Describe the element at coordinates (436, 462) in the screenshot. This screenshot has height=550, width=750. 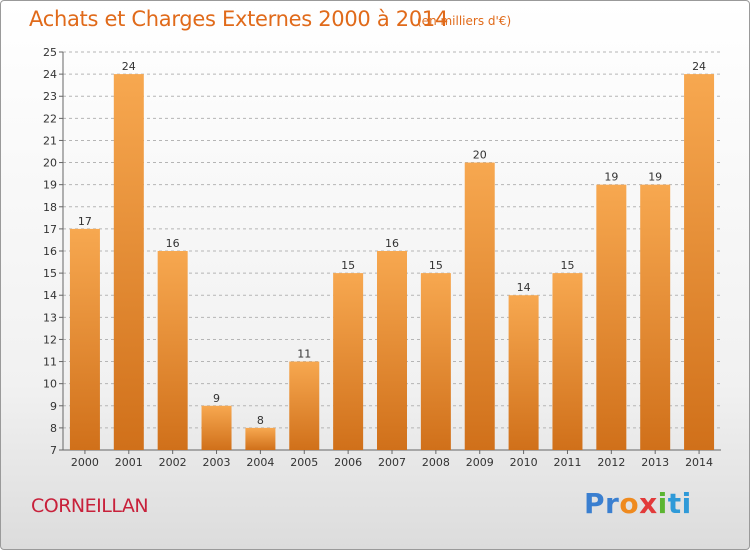
I see `x-tick-label: 2008` at that location.